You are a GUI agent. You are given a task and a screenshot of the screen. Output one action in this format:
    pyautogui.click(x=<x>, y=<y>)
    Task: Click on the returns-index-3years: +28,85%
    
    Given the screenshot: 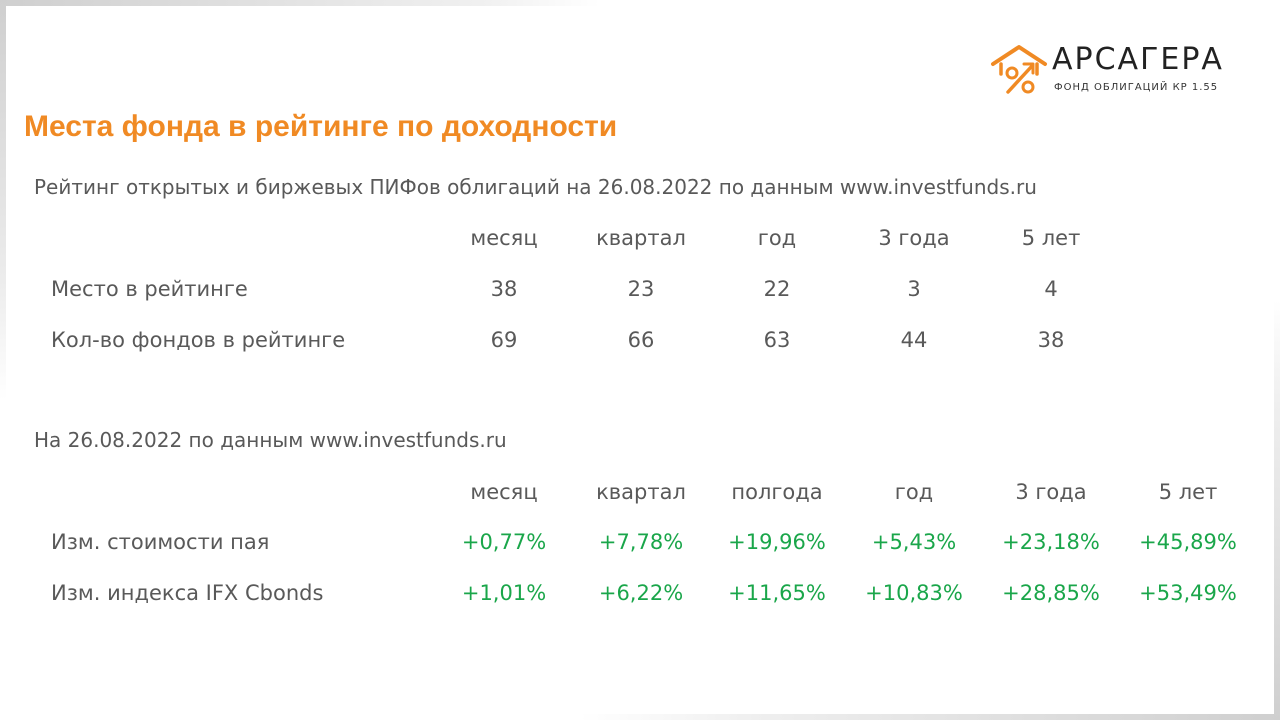 What is the action you would take?
    pyautogui.click(x=1051, y=593)
    